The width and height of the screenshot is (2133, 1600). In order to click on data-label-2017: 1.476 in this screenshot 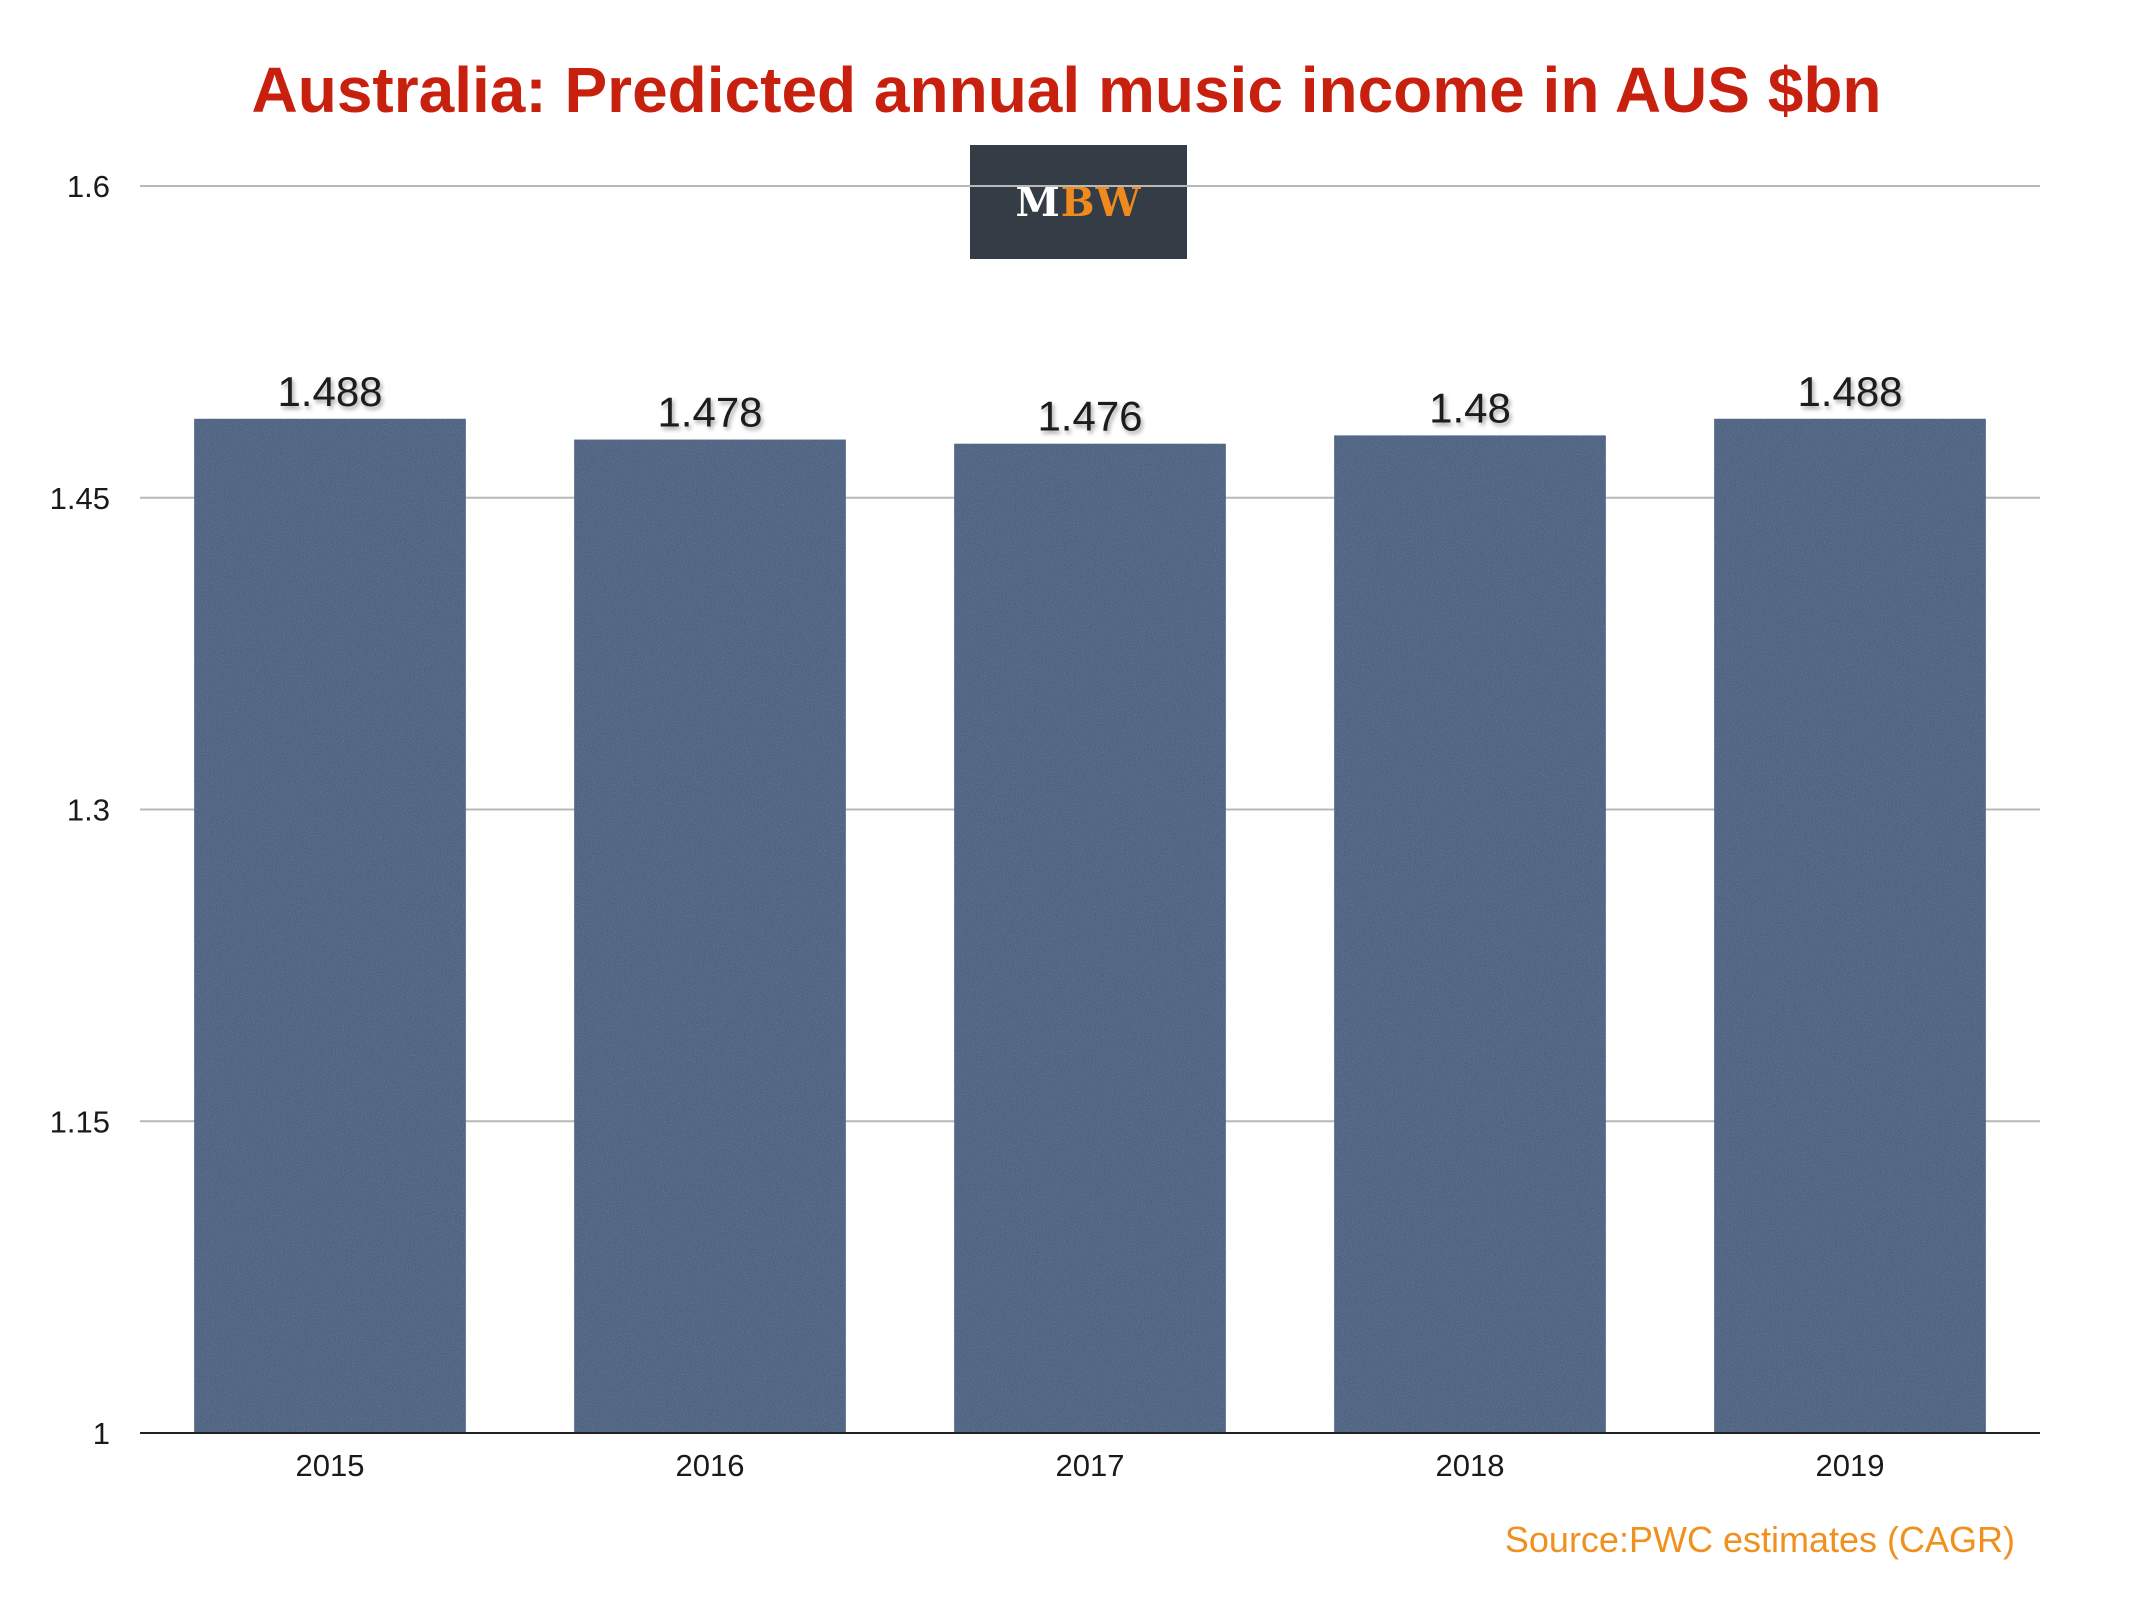, I will do `click(1089, 416)`.